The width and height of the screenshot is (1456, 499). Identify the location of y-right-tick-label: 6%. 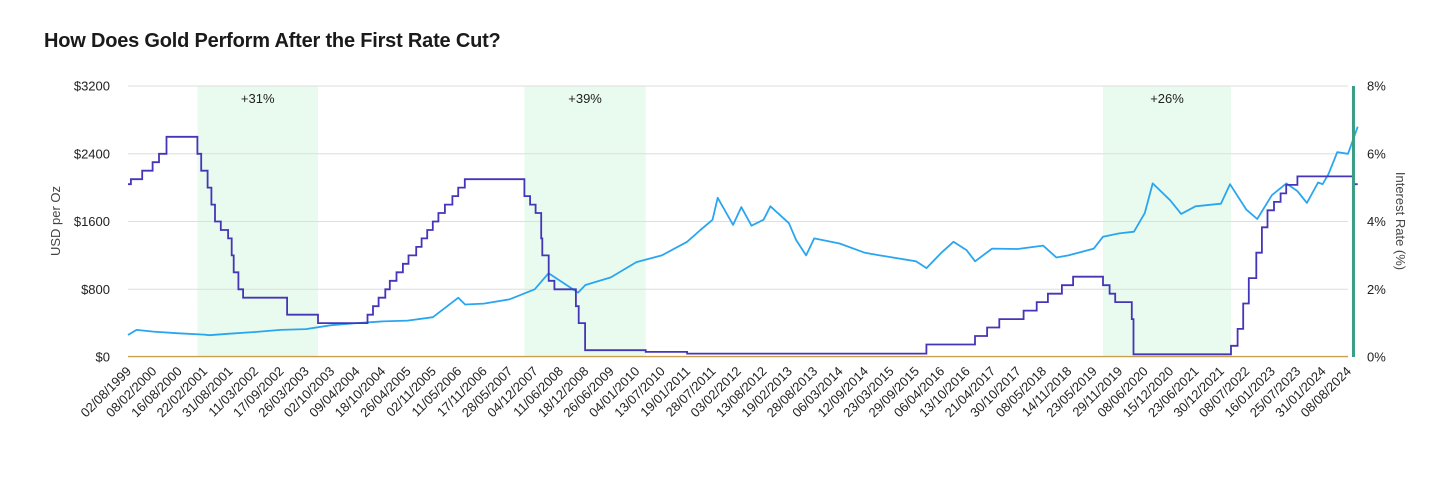
(1376, 153).